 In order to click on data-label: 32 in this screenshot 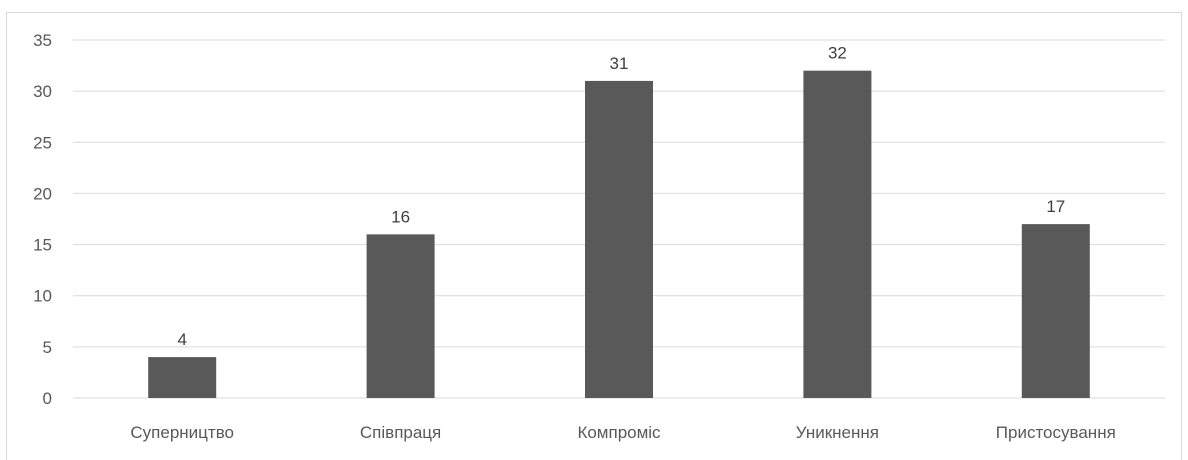, I will do `click(837, 53)`.